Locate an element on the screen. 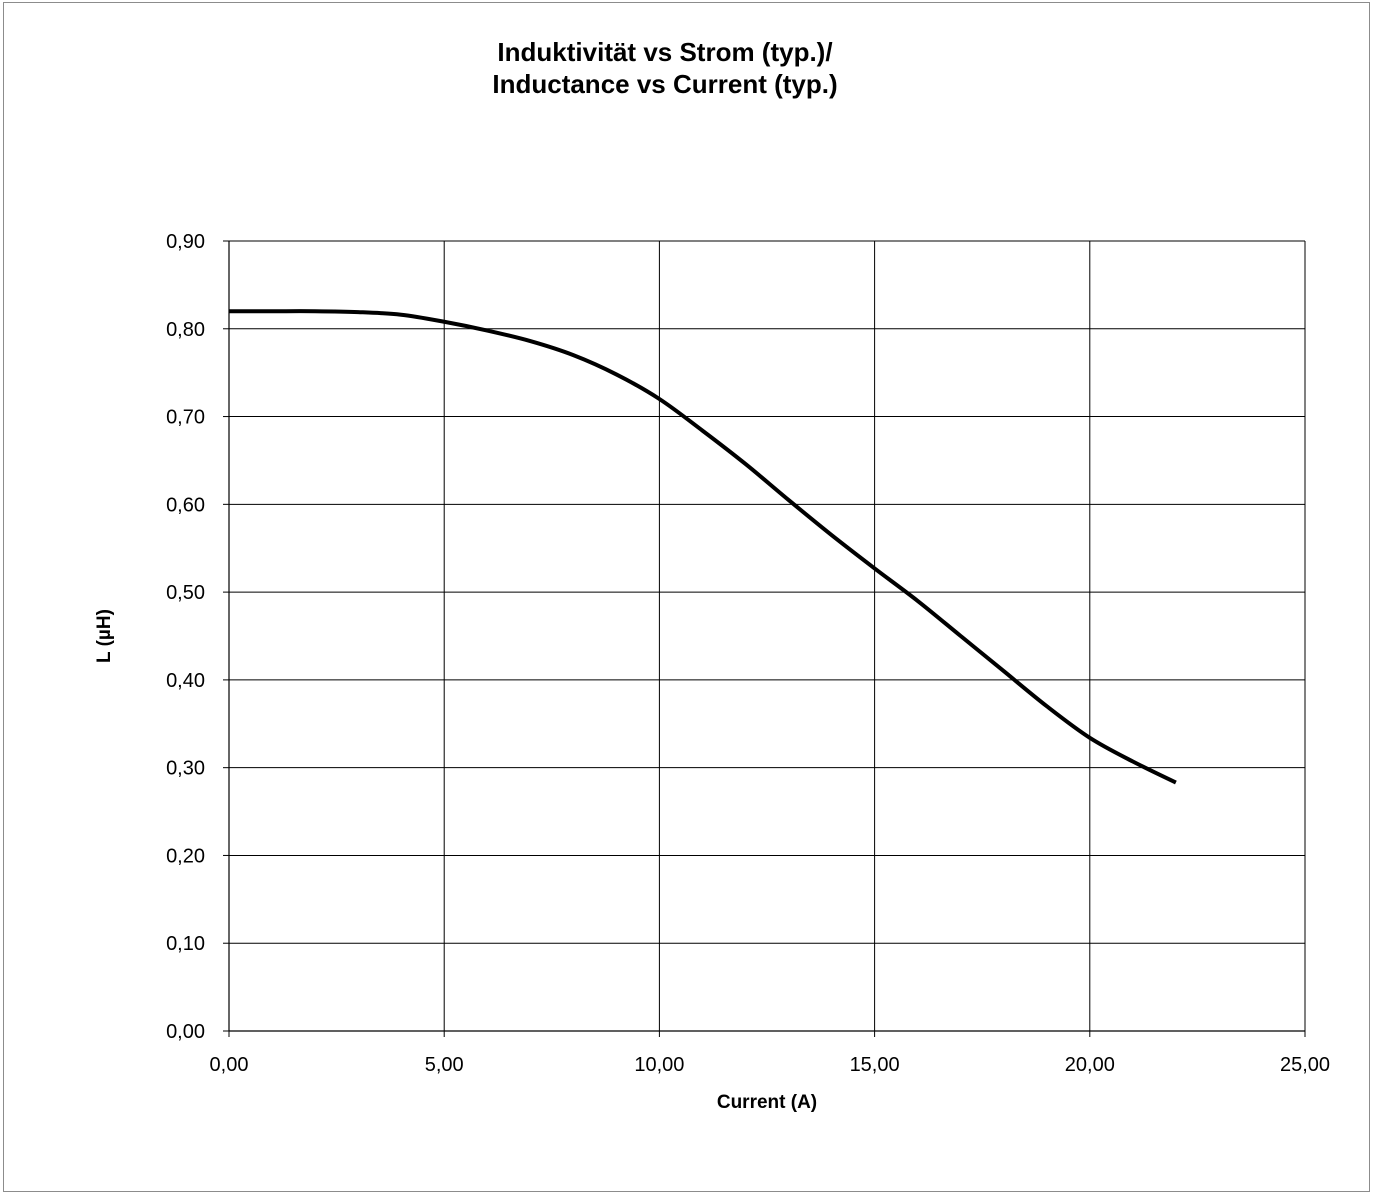 This screenshot has width=1376, height=1192. y-axis-title: L (µH) is located at coordinates (104, 636).